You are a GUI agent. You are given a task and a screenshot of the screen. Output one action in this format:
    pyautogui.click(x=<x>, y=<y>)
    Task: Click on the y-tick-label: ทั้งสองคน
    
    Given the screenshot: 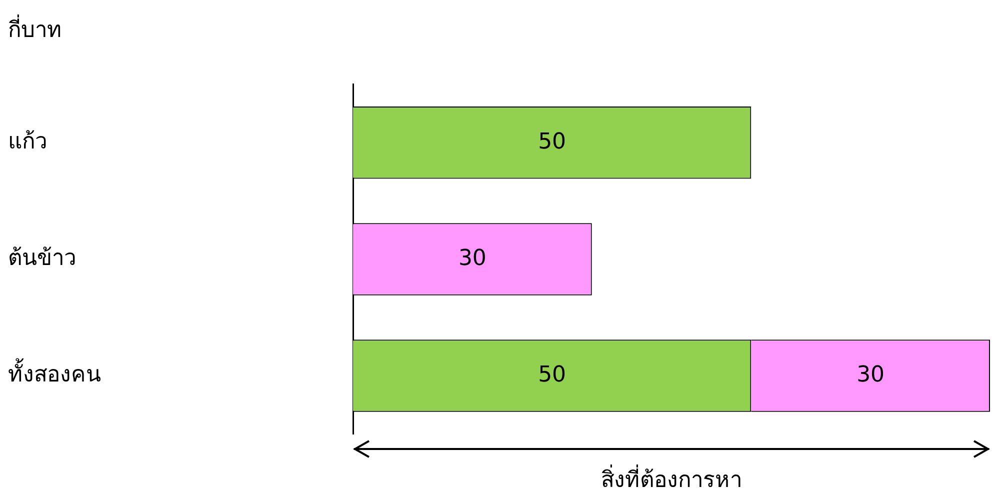 What is the action you would take?
    pyautogui.click(x=54, y=373)
    